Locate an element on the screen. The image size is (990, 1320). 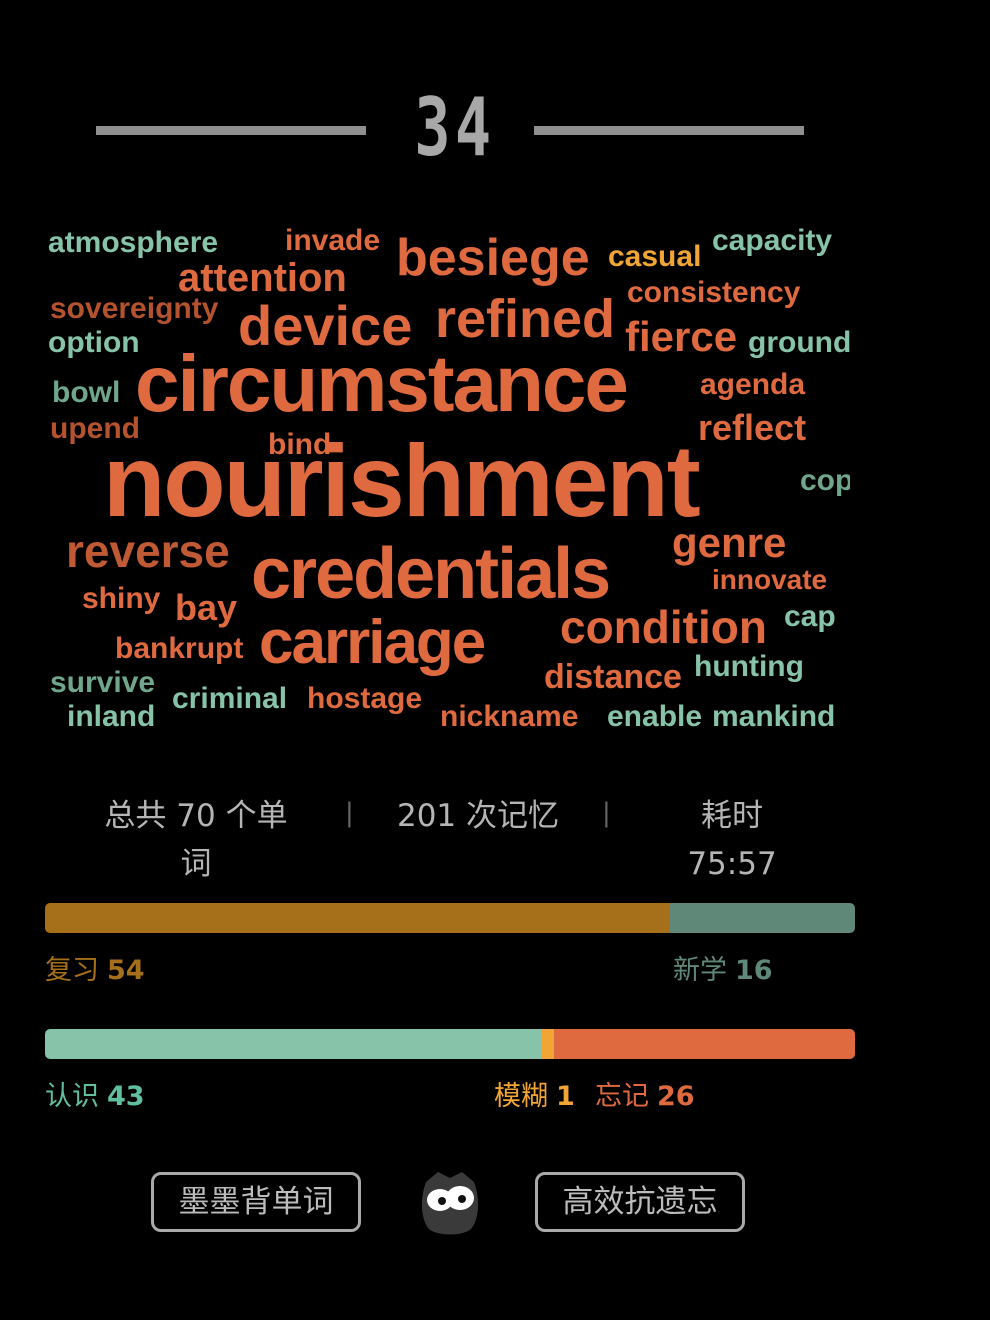
cloud-word: ground is located at coordinates (799, 342).